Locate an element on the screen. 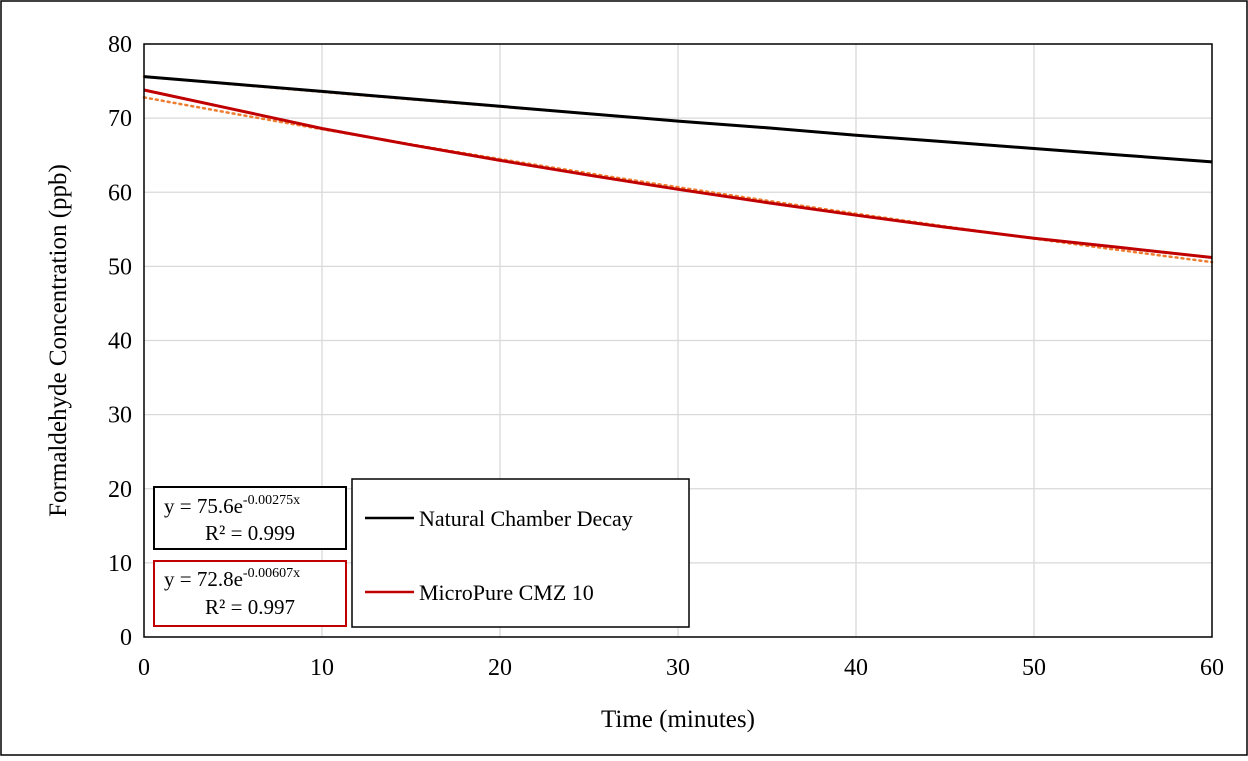 Image resolution: width=1248 pixels, height=761 pixels. legend-label-natural: Natural Chamber Decay is located at coordinates (526, 518).